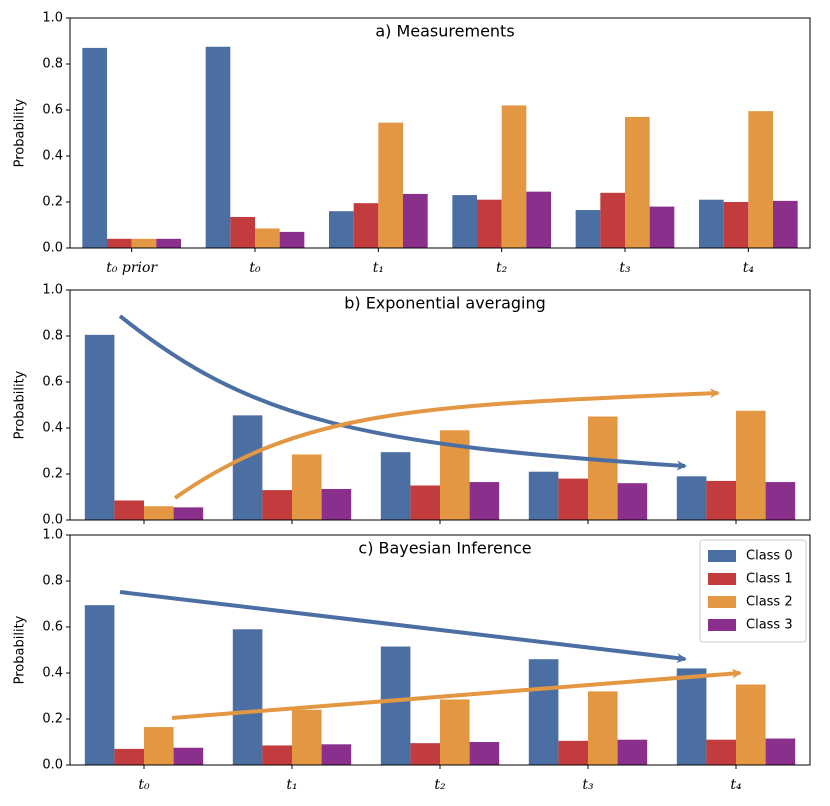  What do you see at coordinates (753, 591) in the screenshot?
I see `legend: Class 0 Class 1 Class 2 Class 3` at bounding box center [753, 591].